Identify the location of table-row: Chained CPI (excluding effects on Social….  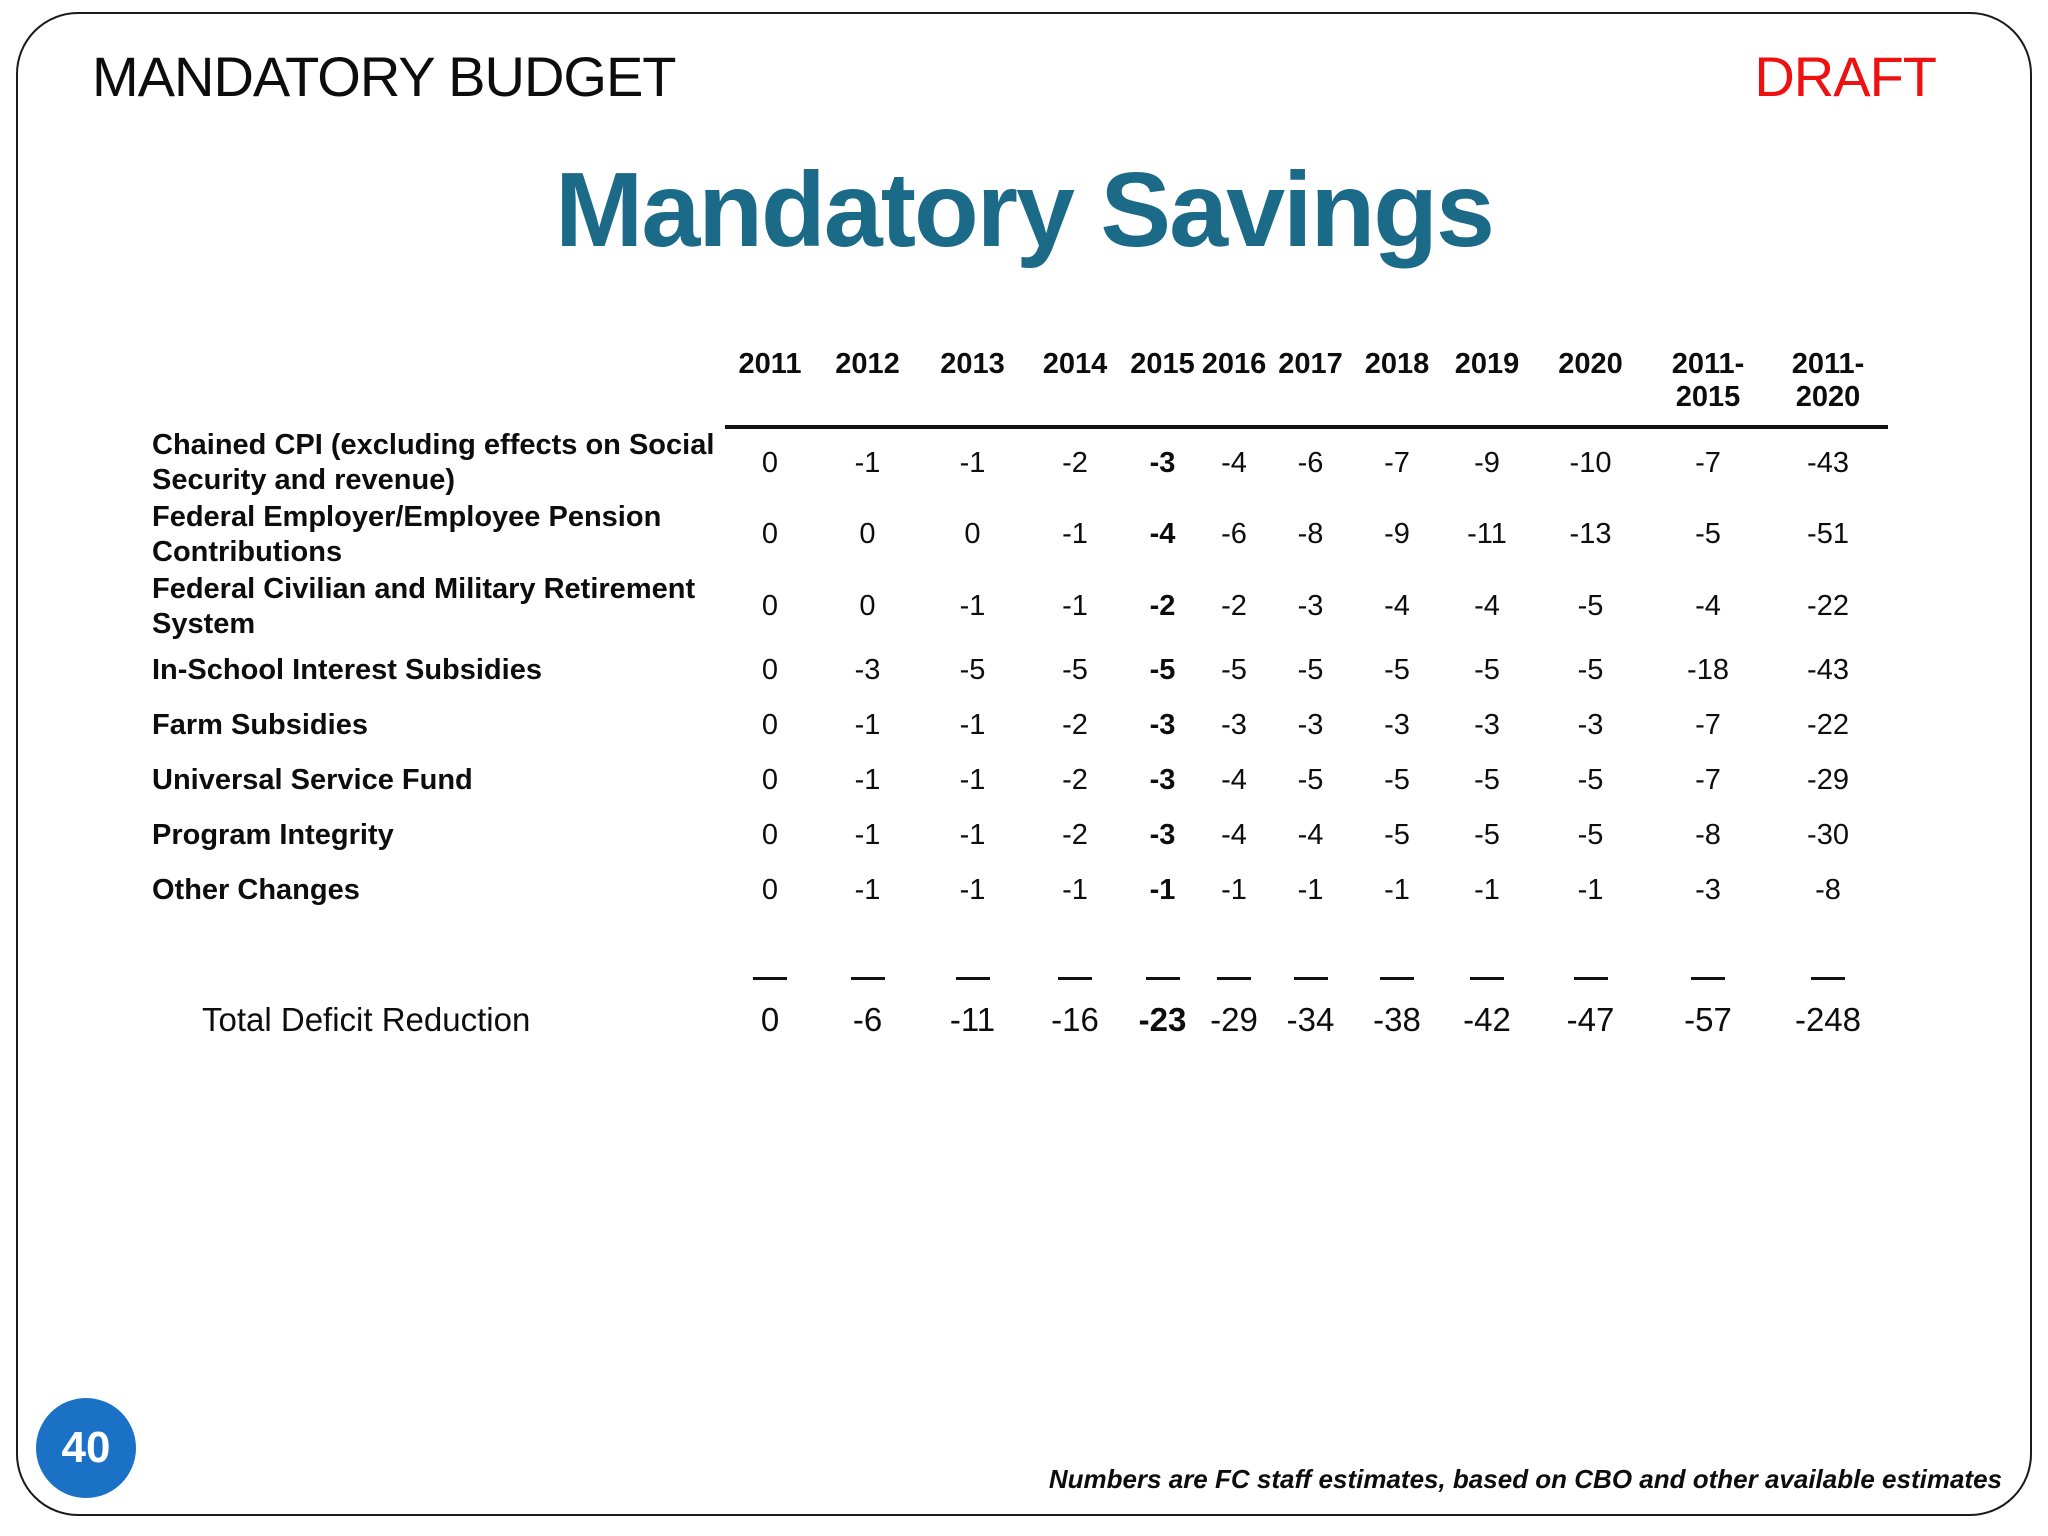
(1019, 463).